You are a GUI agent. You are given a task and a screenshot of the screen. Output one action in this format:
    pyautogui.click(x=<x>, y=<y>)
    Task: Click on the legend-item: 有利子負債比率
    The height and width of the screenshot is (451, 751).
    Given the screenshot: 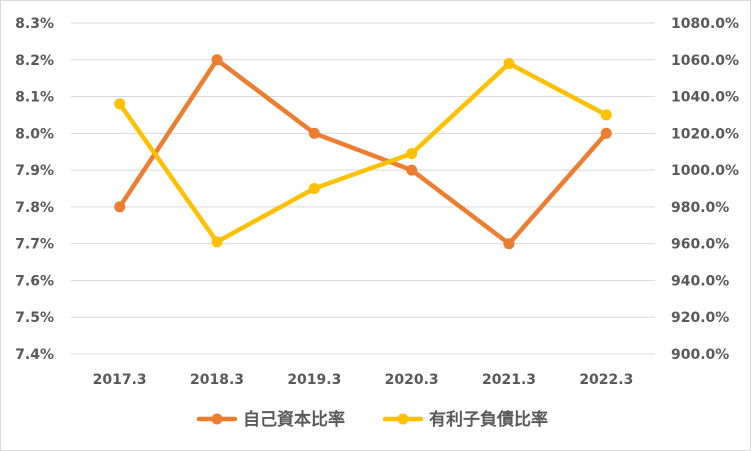 What is the action you would take?
    pyautogui.click(x=465, y=419)
    